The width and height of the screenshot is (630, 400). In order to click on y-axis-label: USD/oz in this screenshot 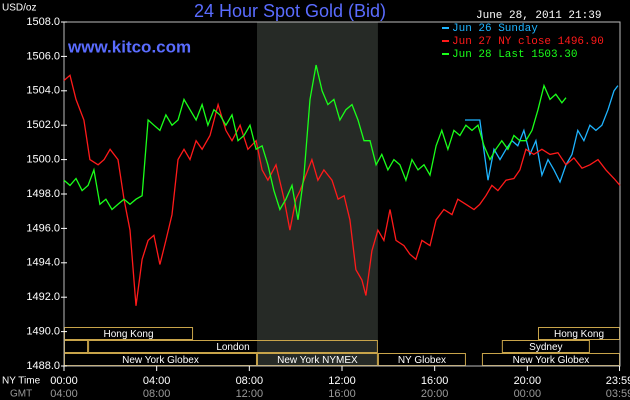, I will do `click(19, 8)`.